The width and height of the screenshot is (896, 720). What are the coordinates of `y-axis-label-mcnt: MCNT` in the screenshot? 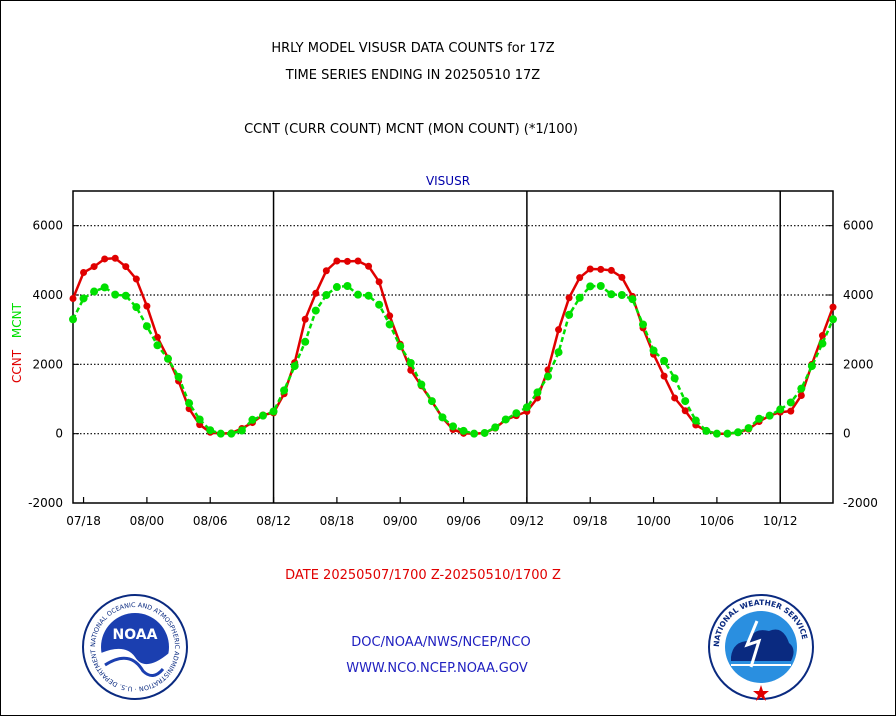 It's located at (17, 320).